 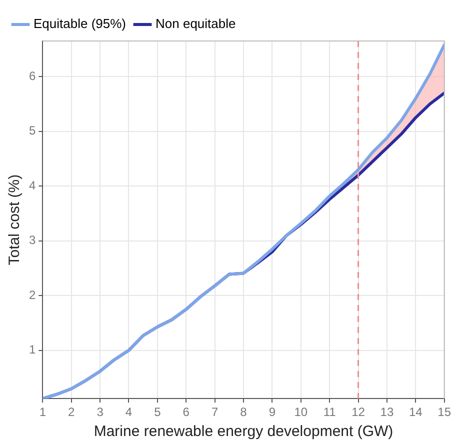 What do you see at coordinates (32, 240) in the screenshot?
I see `y-tick-label: 3` at bounding box center [32, 240].